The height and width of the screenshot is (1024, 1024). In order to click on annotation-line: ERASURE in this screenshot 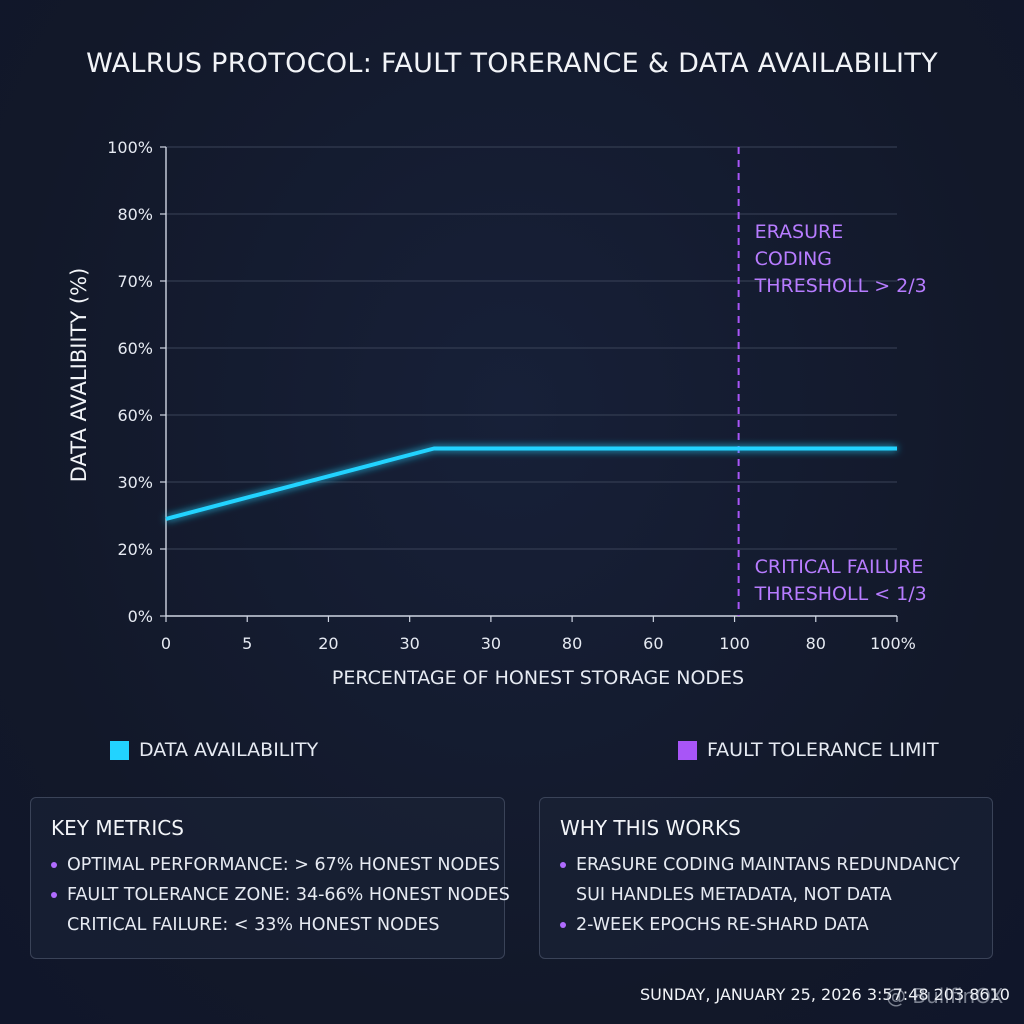, I will do `click(799, 232)`.